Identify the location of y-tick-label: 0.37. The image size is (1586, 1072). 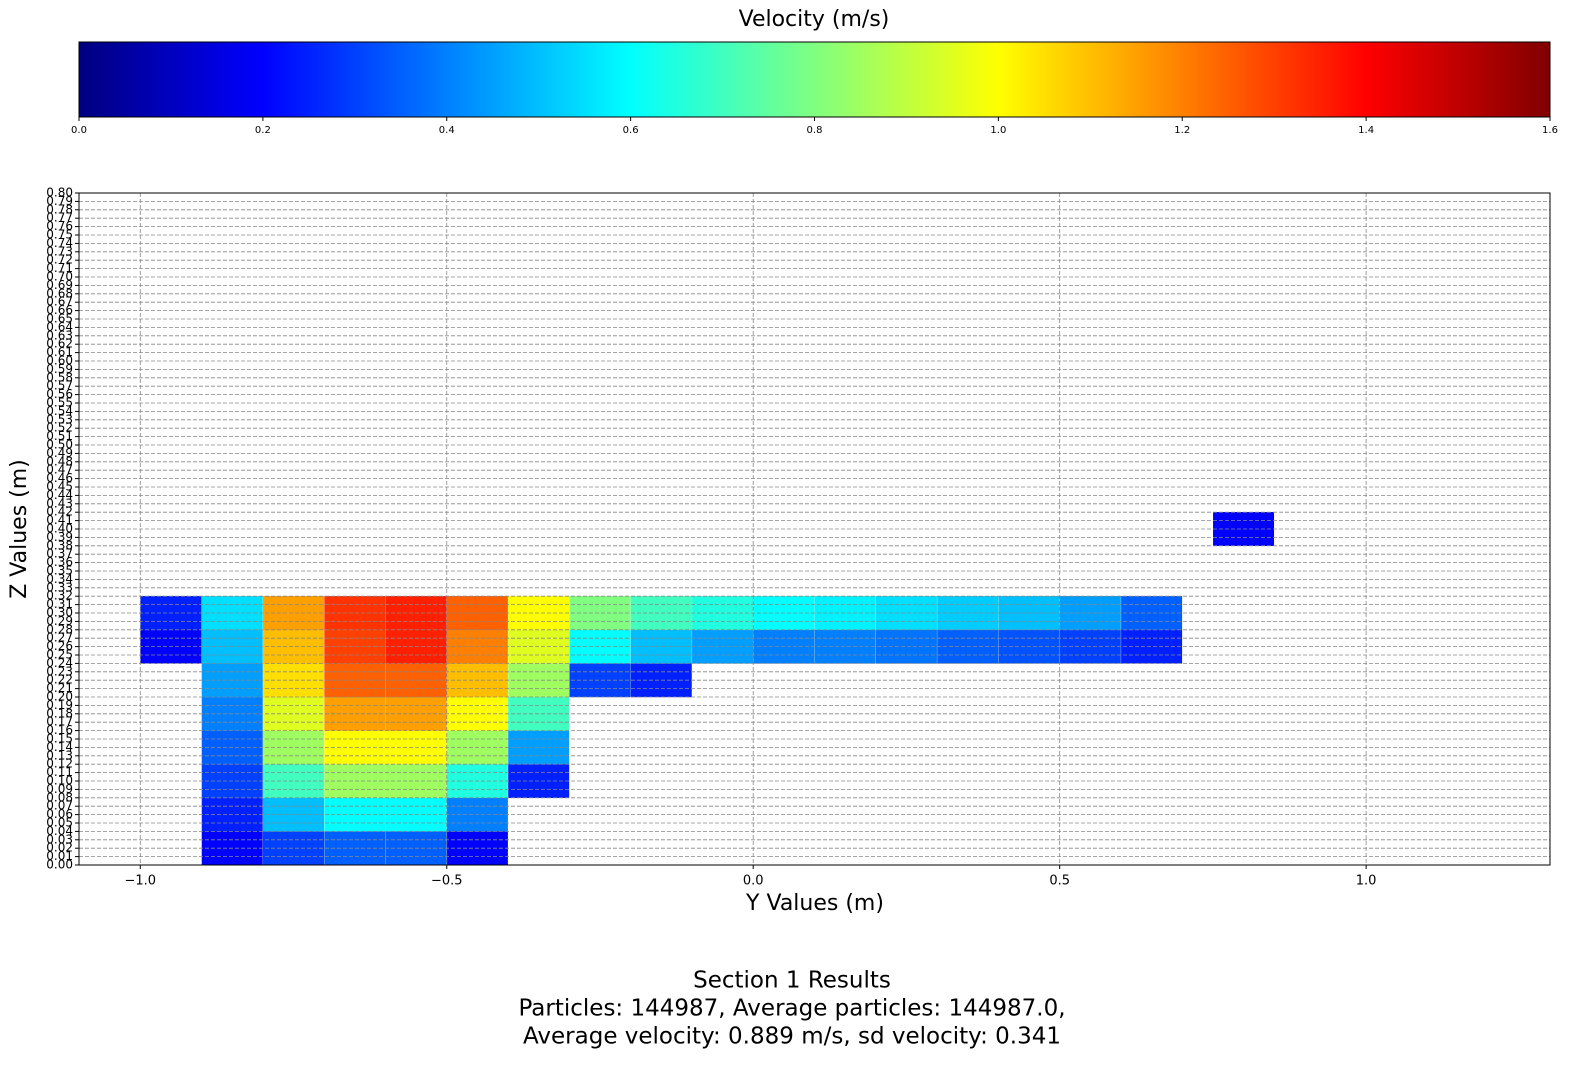
(59, 554).